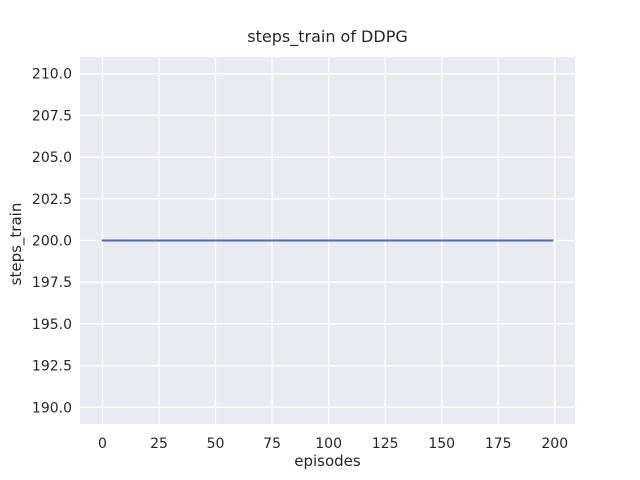 Image resolution: width=640 pixels, height=480 pixels. Describe the element at coordinates (16, 244) in the screenshot. I see `y-axis-label: steps_train` at that location.